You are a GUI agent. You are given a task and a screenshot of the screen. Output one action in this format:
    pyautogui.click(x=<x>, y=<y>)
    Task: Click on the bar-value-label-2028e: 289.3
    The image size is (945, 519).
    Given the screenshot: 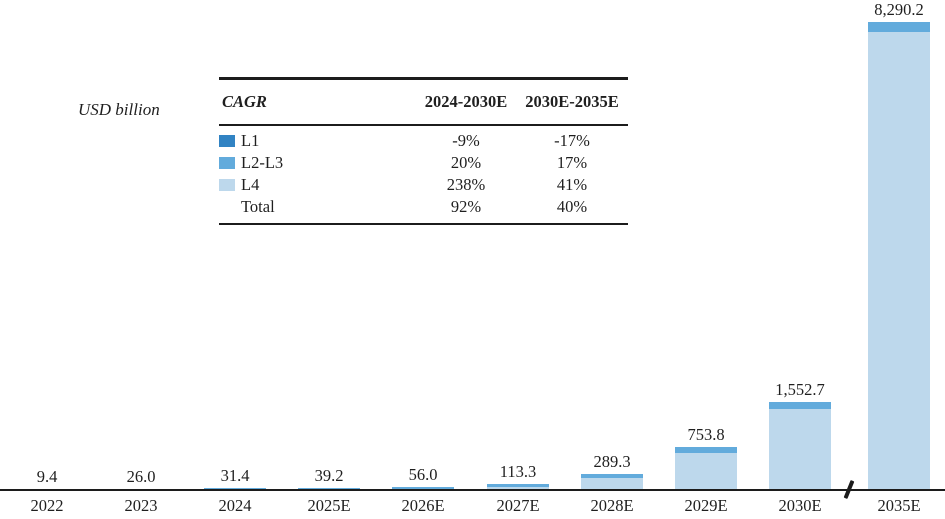 What is the action you would take?
    pyautogui.click(x=612, y=461)
    